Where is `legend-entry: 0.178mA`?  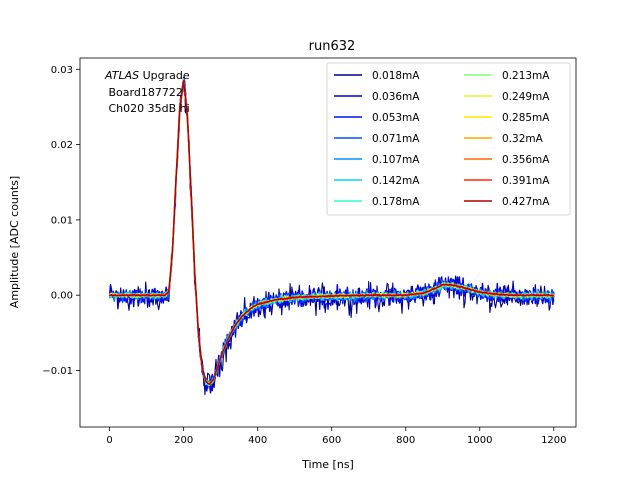 legend-entry: 0.178mA is located at coordinates (396, 202).